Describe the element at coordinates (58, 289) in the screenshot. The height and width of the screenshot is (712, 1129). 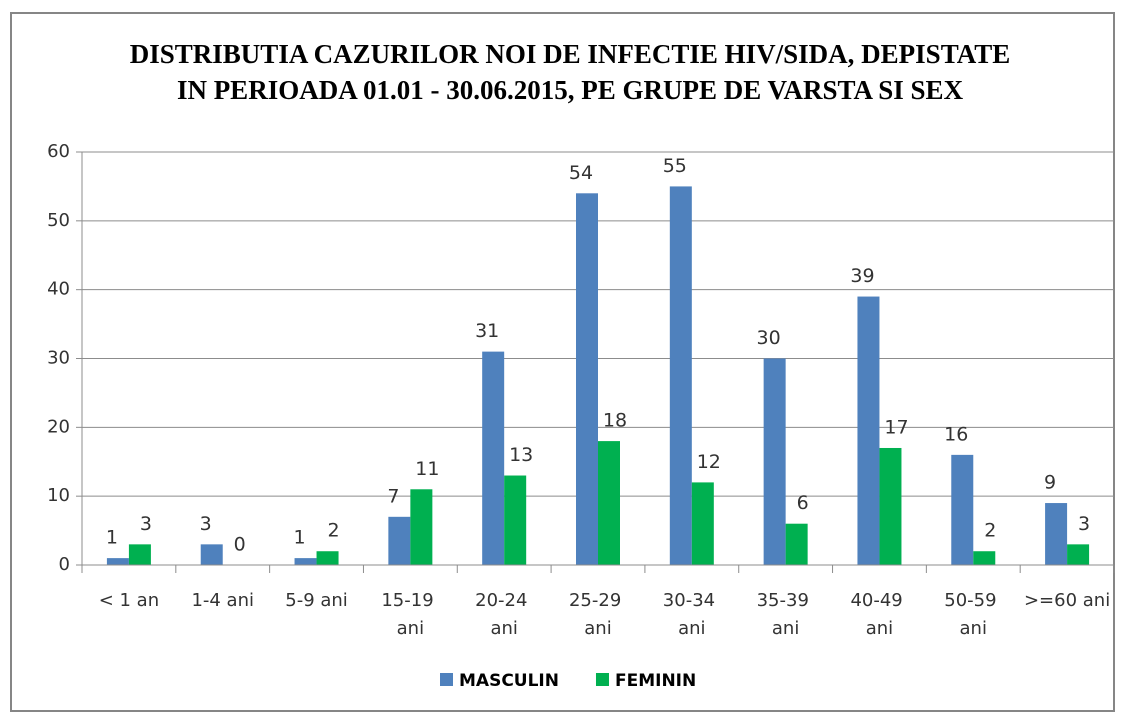
I see `y-tick-label: 40` at that location.